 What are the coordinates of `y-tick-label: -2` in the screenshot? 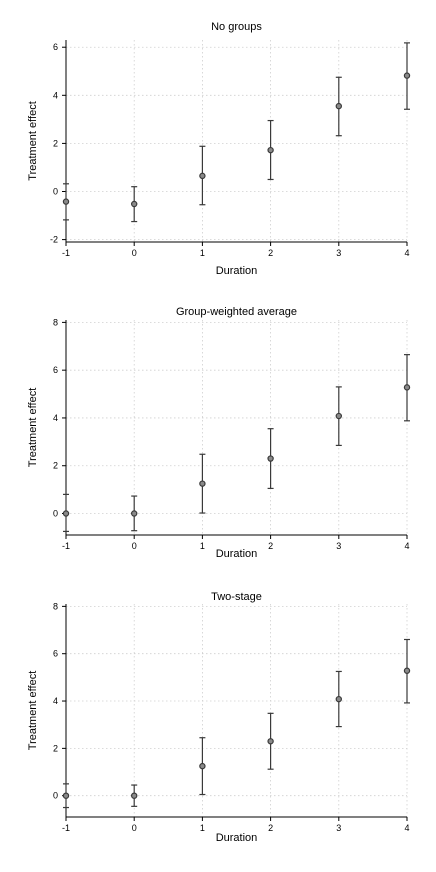 It's located at (54, 240).